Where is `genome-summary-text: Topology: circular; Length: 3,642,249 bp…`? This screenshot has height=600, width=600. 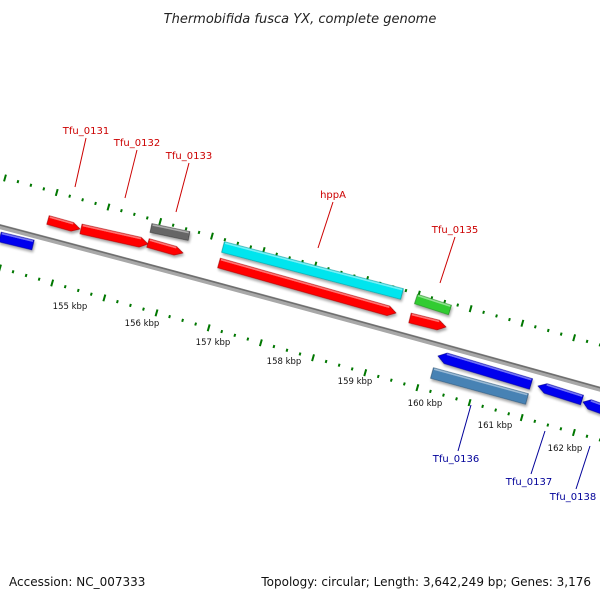 genome-summary-text: Topology: circular; Length: 3,642,249 bp… is located at coordinates (425, 582).